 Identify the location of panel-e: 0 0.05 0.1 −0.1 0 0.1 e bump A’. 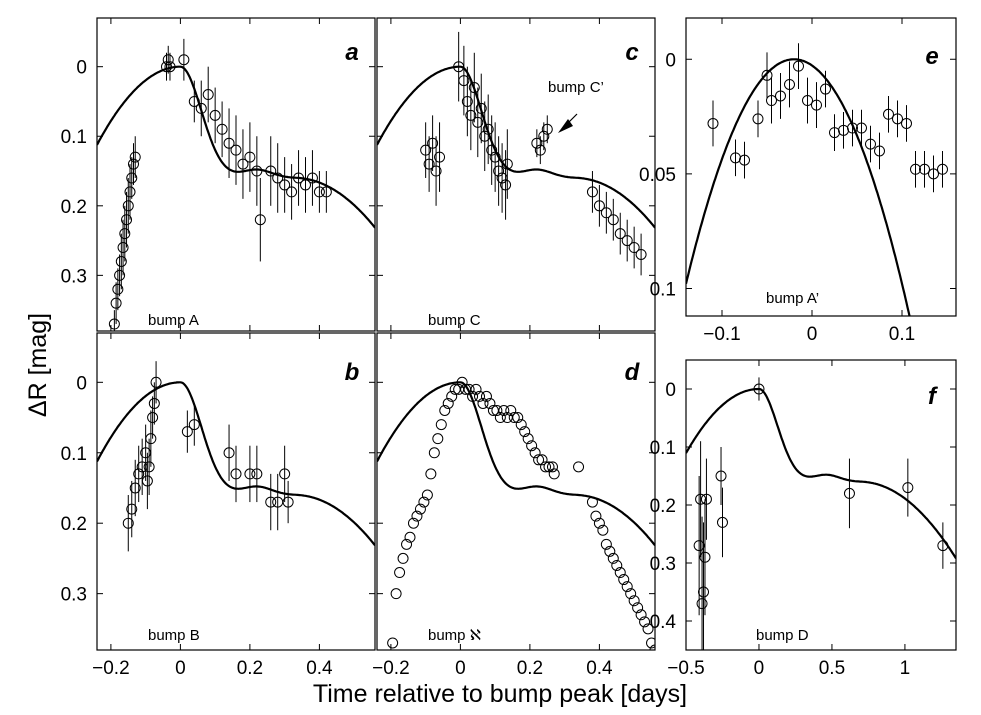
(798, 181).